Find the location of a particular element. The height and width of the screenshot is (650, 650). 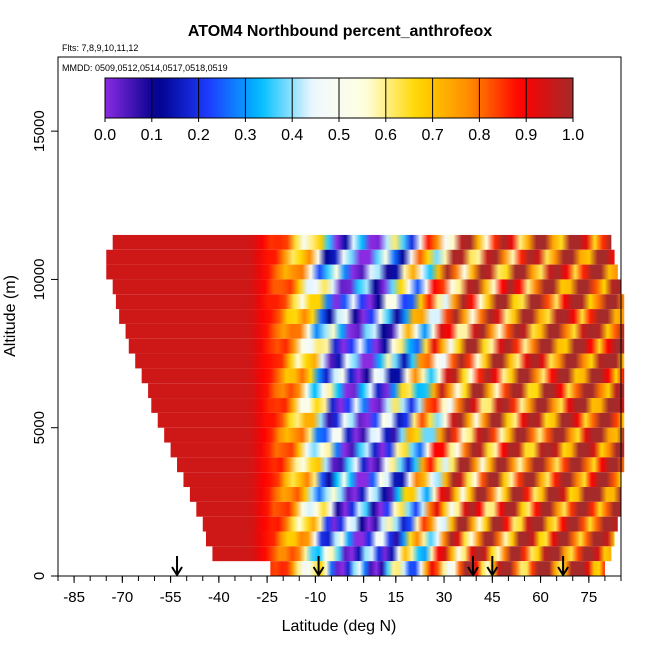

x-tick-label: 5 is located at coordinates (363, 597).